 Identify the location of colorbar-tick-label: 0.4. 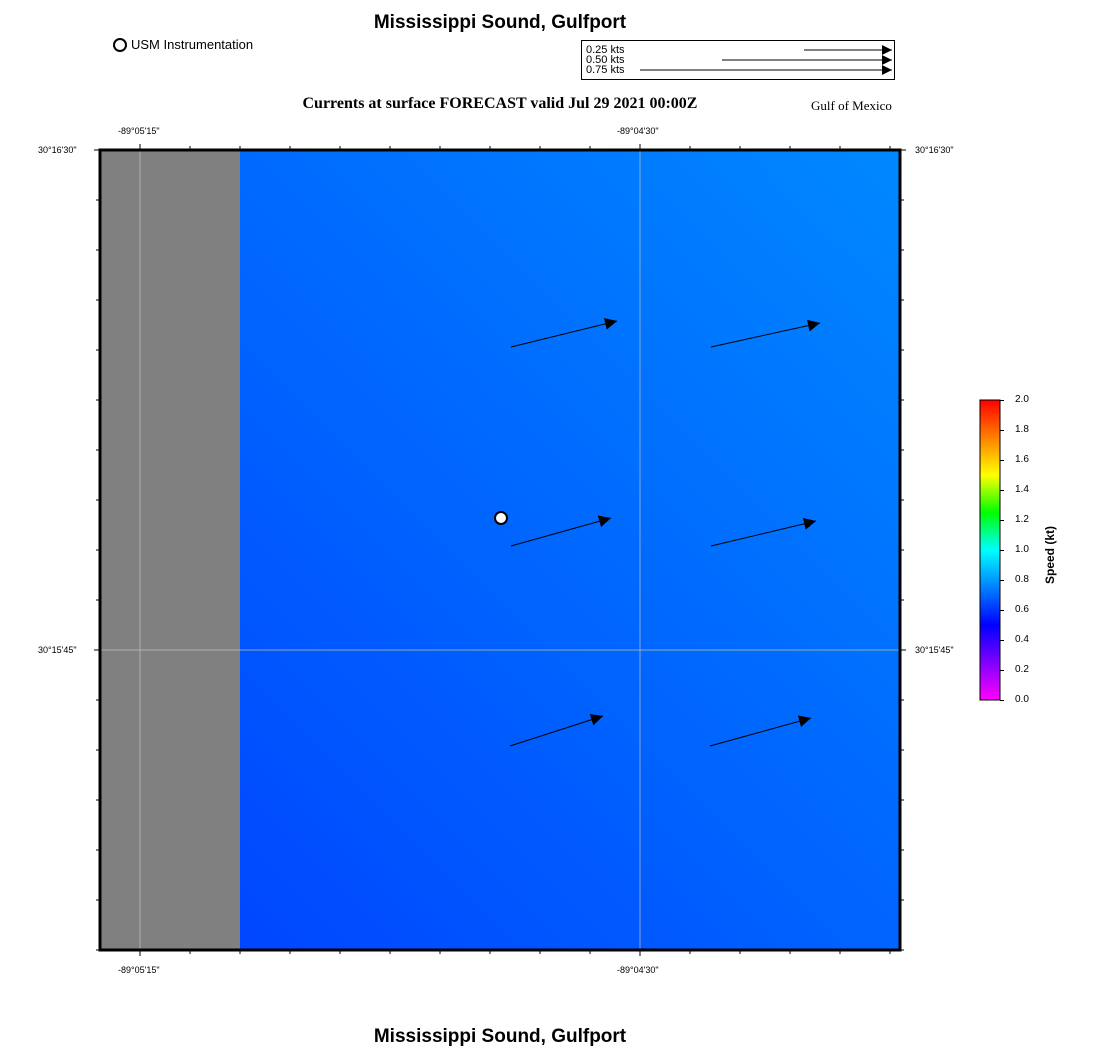
(1022, 639).